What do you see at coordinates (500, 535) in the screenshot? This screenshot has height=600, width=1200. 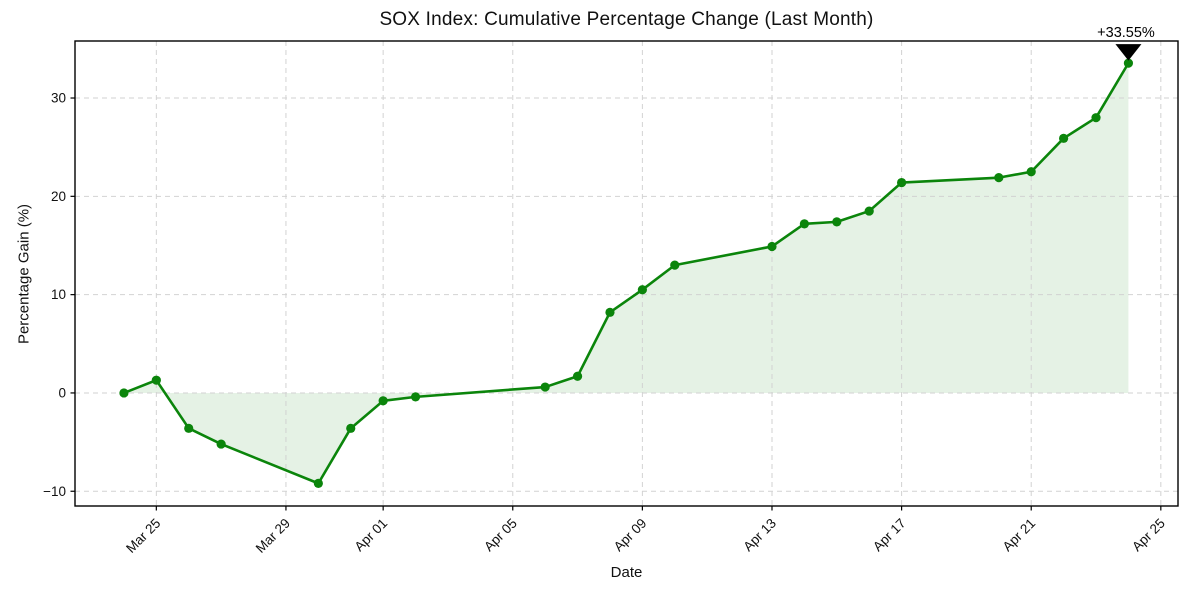 I see `x-tick-label: Apr 05` at bounding box center [500, 535].